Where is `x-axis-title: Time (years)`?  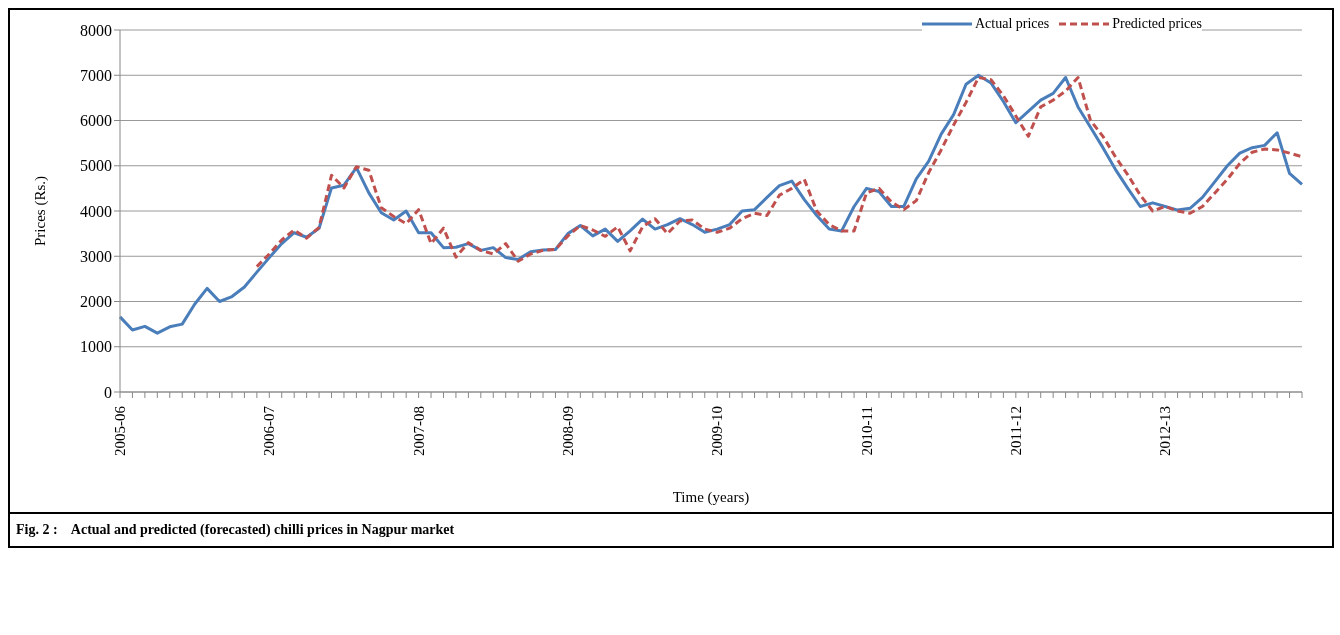 x-axis-title: Time (years) is located at coordinates (711, 497).